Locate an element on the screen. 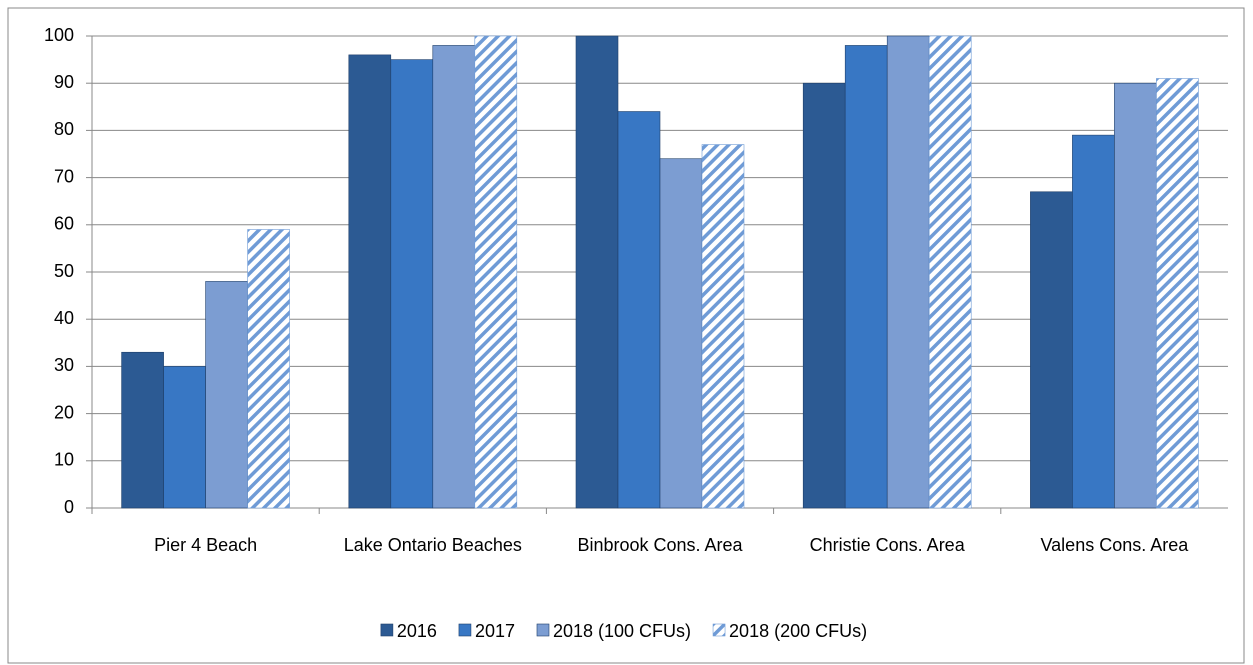 The image size is (1253, 665). y-tick-label: 100 is located at coordinates (59, 35).